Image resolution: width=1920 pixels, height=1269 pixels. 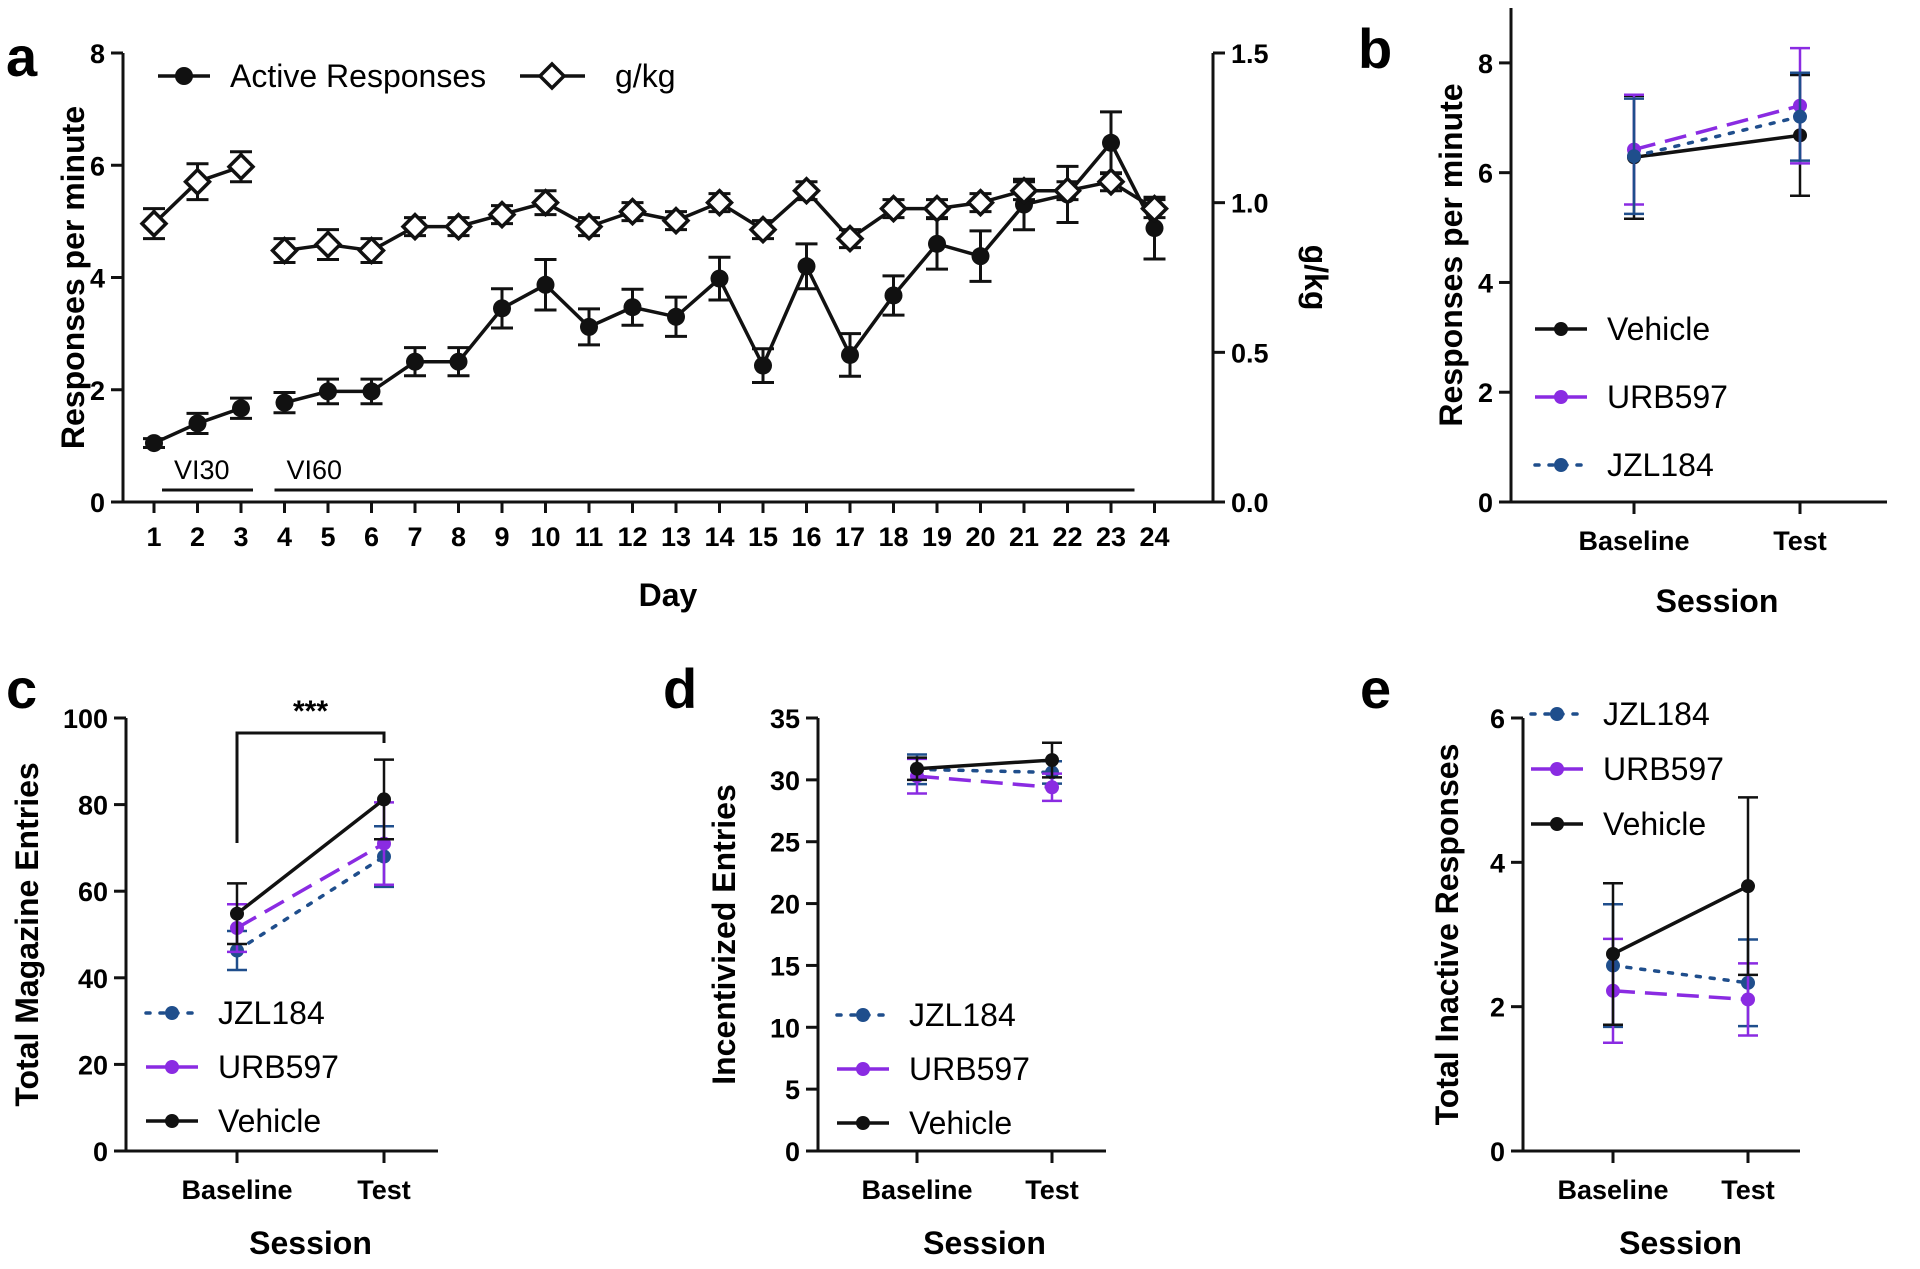 What do you see at coordinates (1658, 329) in the screenshot?
I see `panel-b-legend-label-vehicle: Vehicle` at bounding box center [1658, 329].